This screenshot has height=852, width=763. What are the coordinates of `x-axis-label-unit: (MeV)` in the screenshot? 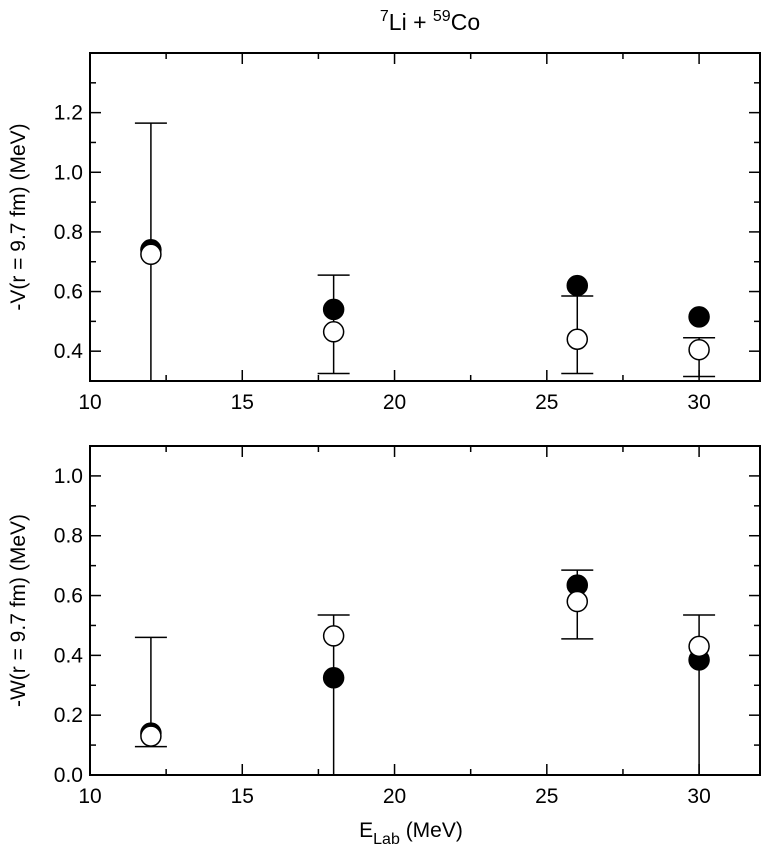 It's located at (431, 830).